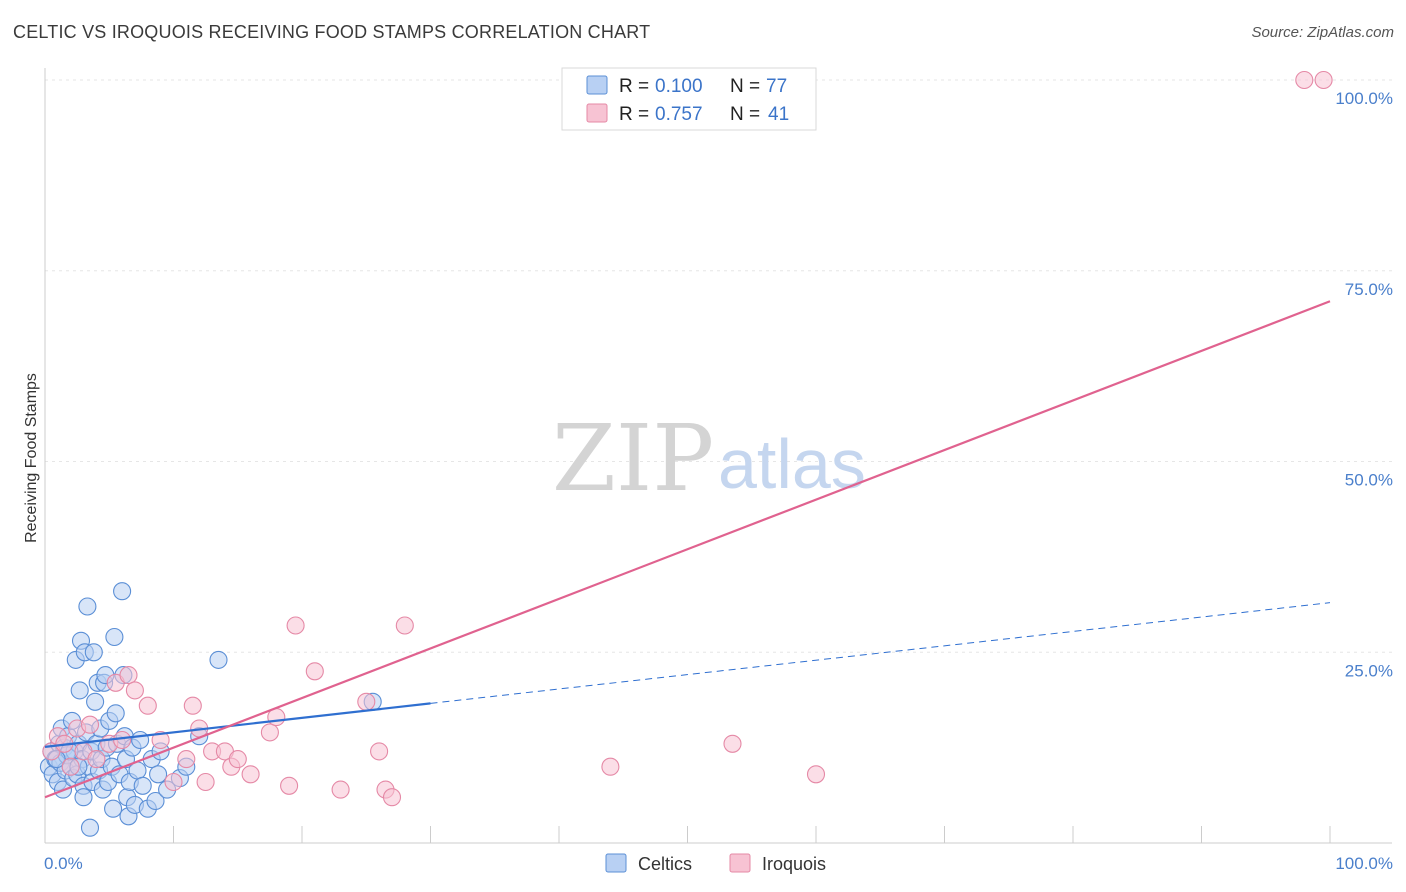 The width and height of the screenshot is (1406, 892). What do you see at coordinates (1364, 863) in the screenshot?
I see `x-tick-label-1: 100.0%` at bounding box center [1364, 863].